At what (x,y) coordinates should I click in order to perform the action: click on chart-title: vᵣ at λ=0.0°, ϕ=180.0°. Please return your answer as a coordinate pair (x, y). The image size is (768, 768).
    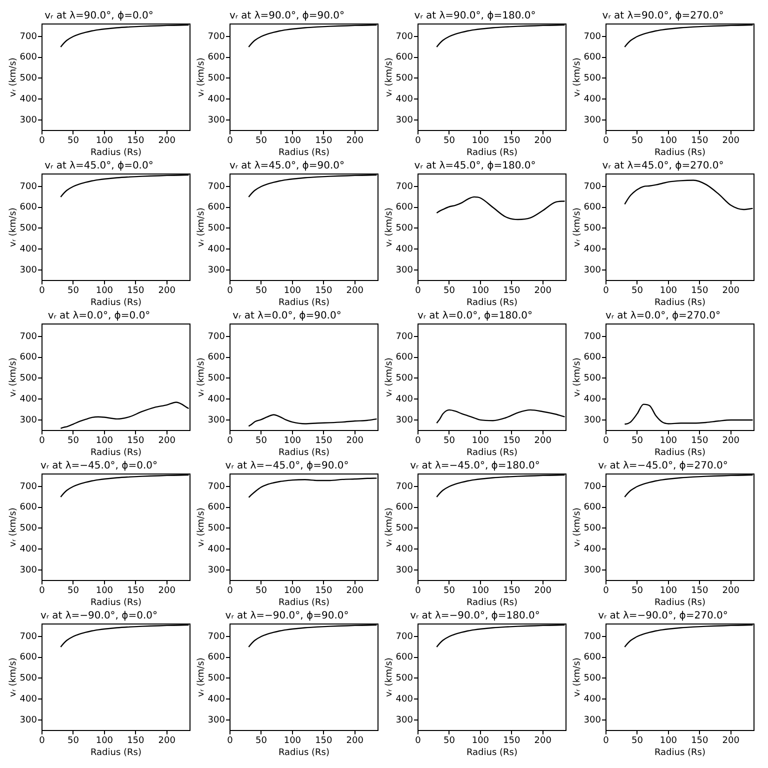
    Looking at the image, I should click on (475, 316).